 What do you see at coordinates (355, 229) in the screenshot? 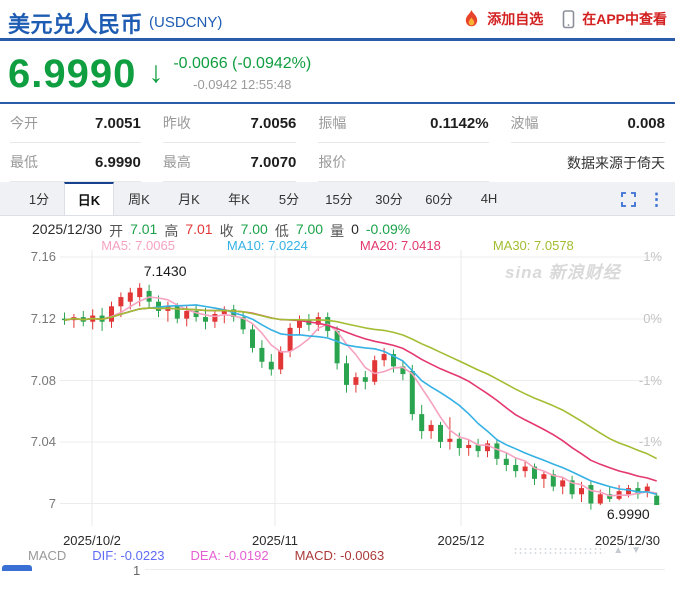
I see `ohlc-segment: 0` at bounding box center [355, 229].